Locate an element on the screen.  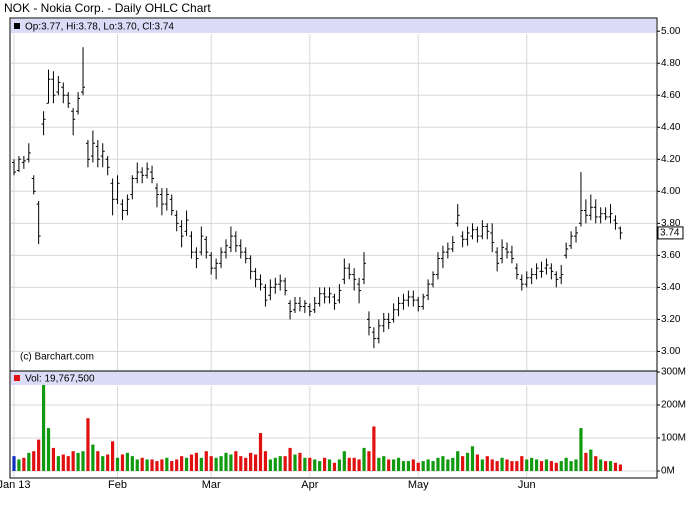
y-tick-label: 0M is located at coordinates (668, 471).